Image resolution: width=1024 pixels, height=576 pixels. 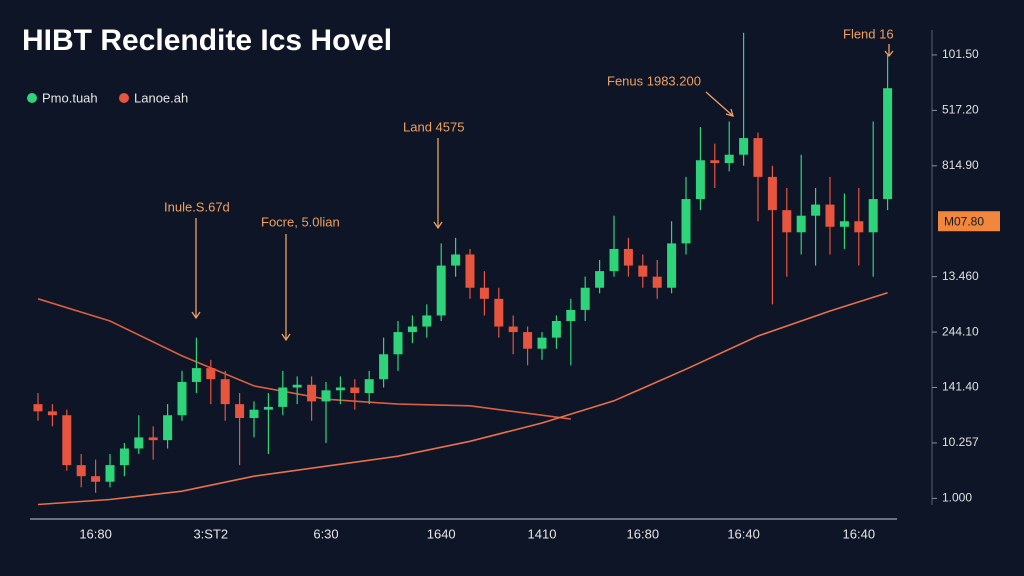 I want to click on x-tick-label: 1640, so click(x=441, y=533).